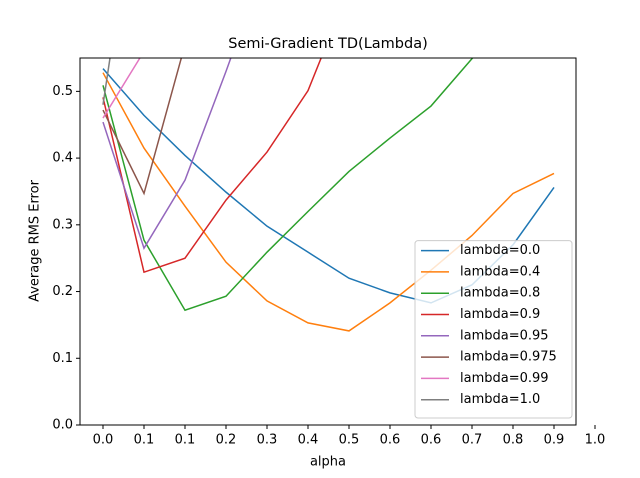 This screenshot has height=478, width=640. Describe the element at coordinates (349, 440) in the screenshot. I see `x-tick-label: 0.5` at that location.